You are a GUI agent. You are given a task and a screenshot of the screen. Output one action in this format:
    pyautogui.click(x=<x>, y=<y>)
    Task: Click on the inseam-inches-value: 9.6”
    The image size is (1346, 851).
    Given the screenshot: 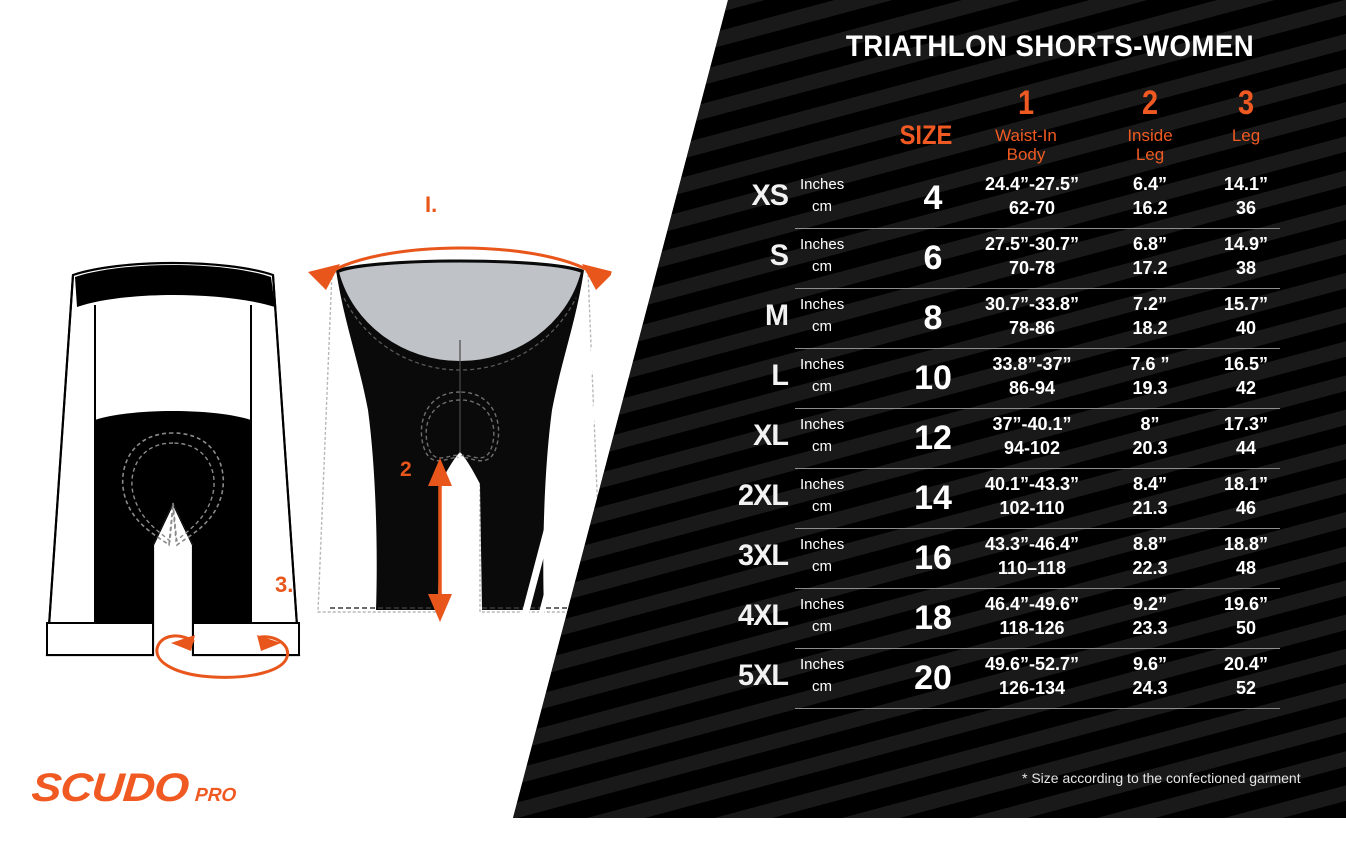 What is the action you would take?
    pyautogui.click(x=1150, y=664)
    